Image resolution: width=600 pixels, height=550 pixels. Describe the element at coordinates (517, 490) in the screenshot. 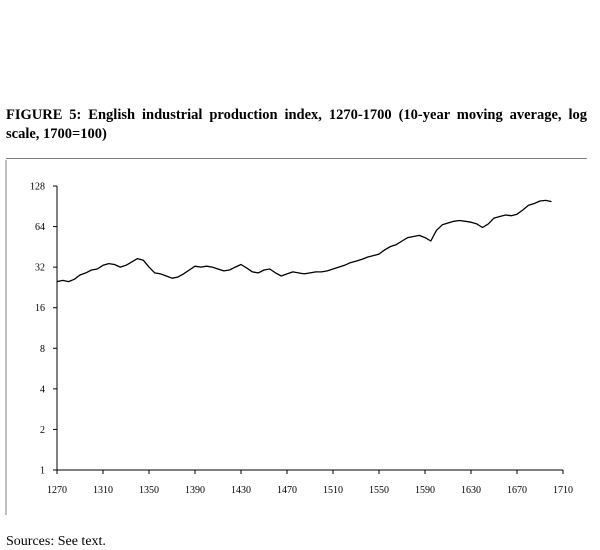

I see `x-tick-label: 1670` at that location.